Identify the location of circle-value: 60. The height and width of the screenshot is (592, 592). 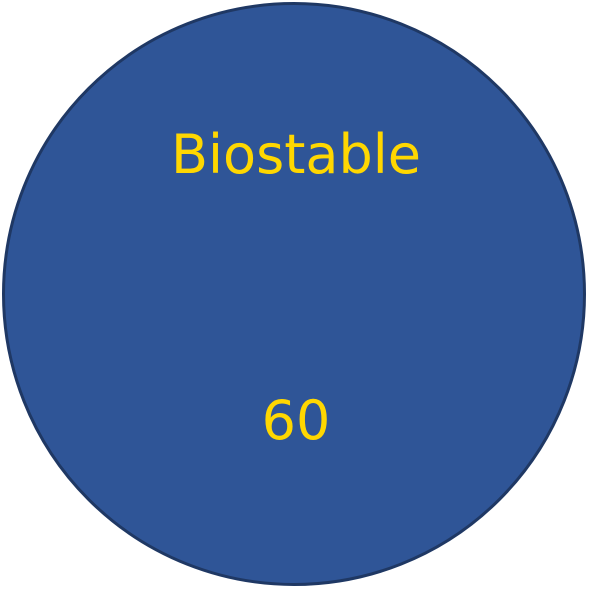
(296, 420).